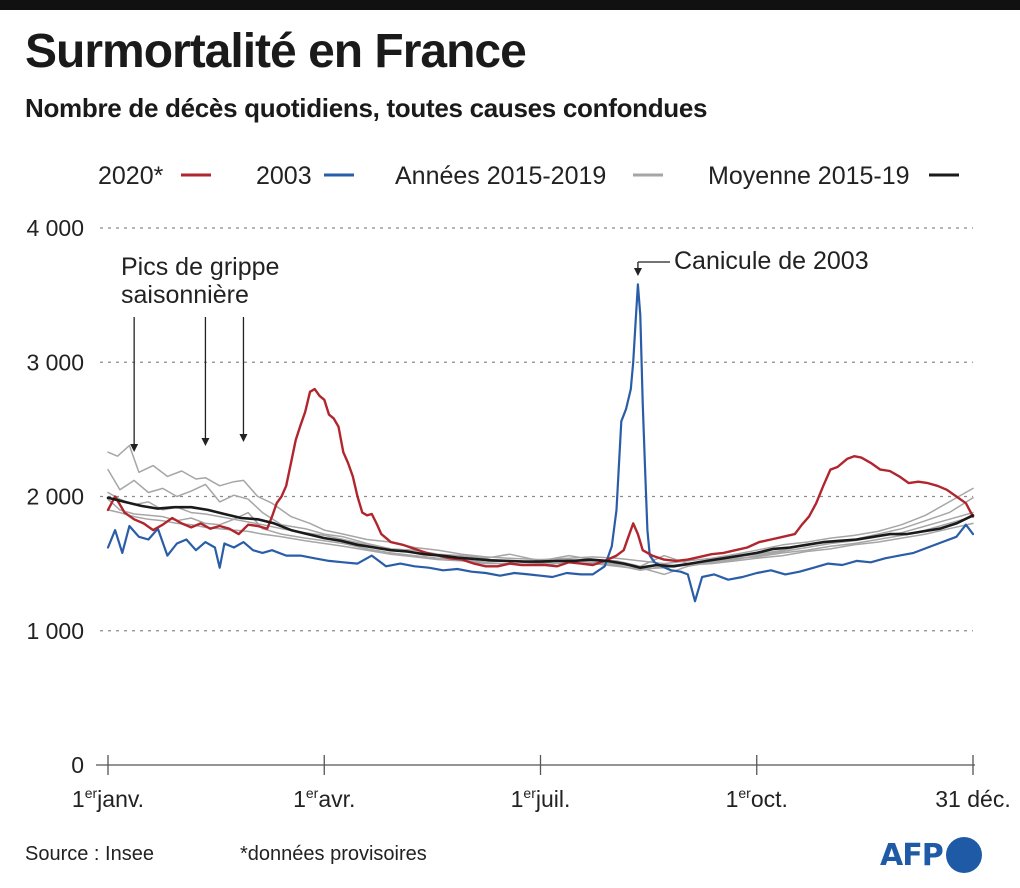  Describe the element at coordinates (771, 261) in the screenshot. I see `heatwave-label: Canicule de 2003` at that location.